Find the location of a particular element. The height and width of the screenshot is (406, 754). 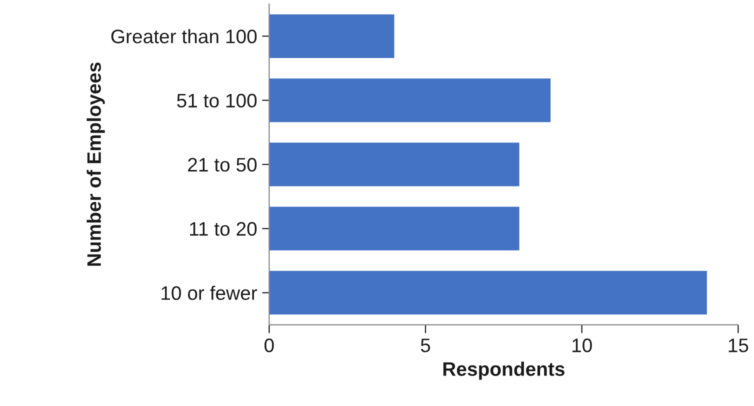

y-axis-title: Number of Employees is located at coordinates (95, 164).